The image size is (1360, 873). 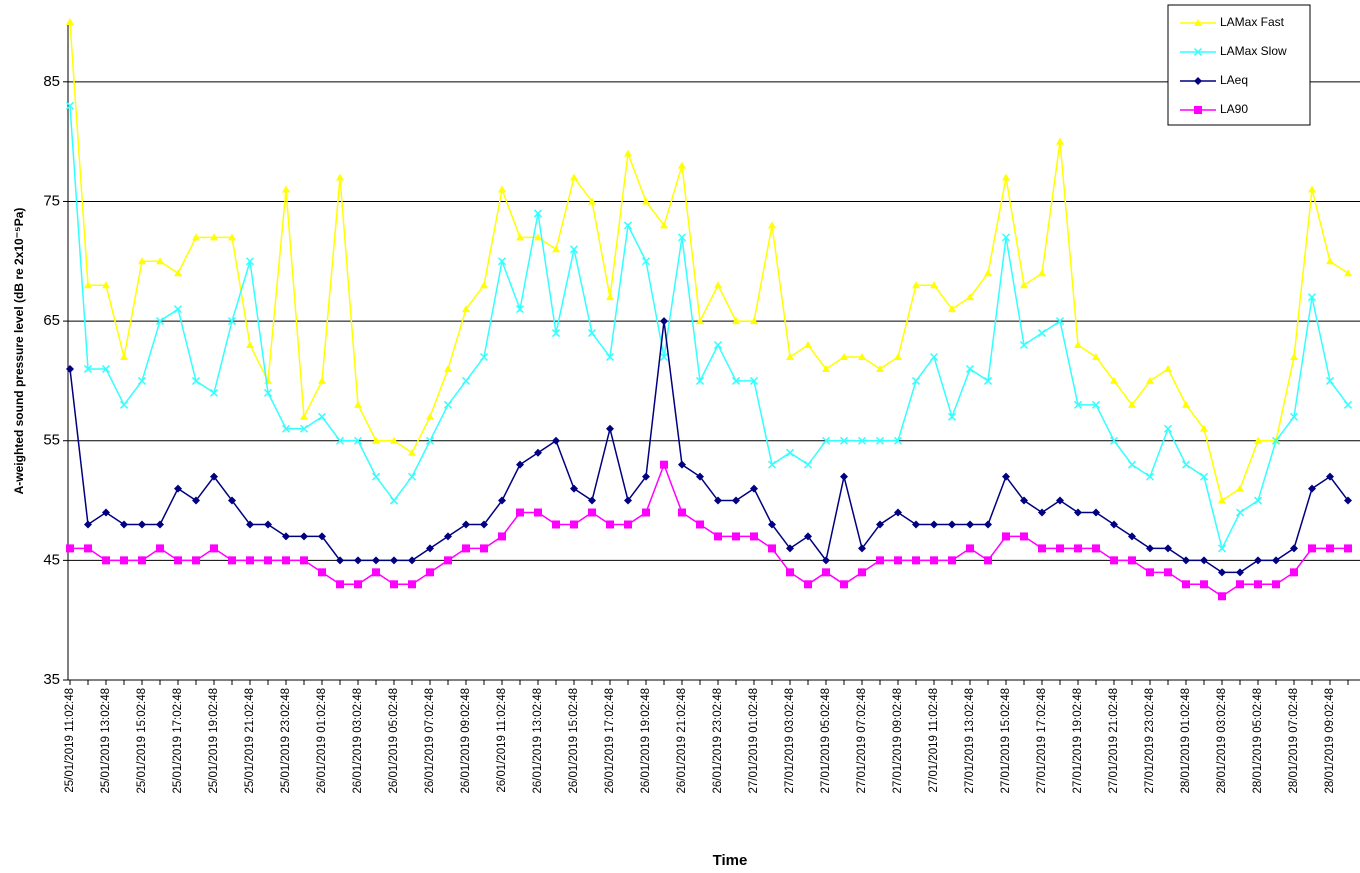 What do you see at coordinates (214, 741) in the screenshot?
I see `x-tick-label: 25/01/2019 19:02:48` at bounding box center [214, 741].